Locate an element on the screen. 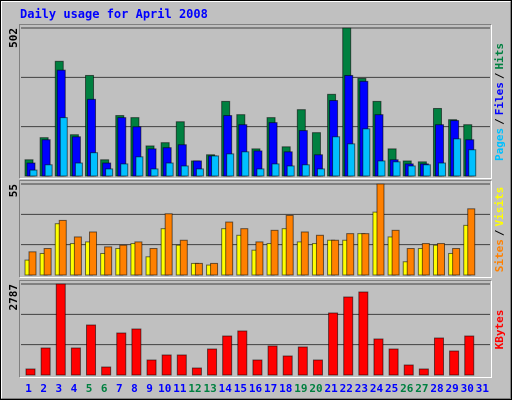 This screenshot has width=512, height=400. x-tick-label: 26 is located at coordinates (407, 388).